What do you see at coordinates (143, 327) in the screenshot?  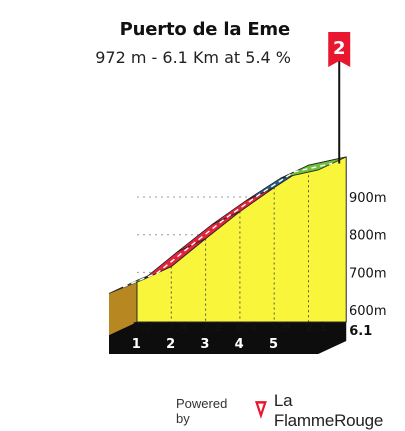 I see `gradient-label: 3.7` at bounding box center [143, 327].